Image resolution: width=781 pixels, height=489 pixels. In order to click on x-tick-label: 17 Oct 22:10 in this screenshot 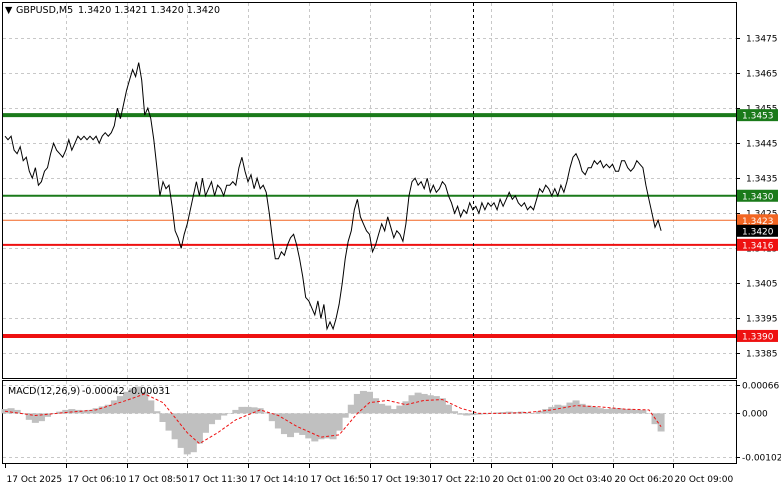, I will do `click(461, 480)`.